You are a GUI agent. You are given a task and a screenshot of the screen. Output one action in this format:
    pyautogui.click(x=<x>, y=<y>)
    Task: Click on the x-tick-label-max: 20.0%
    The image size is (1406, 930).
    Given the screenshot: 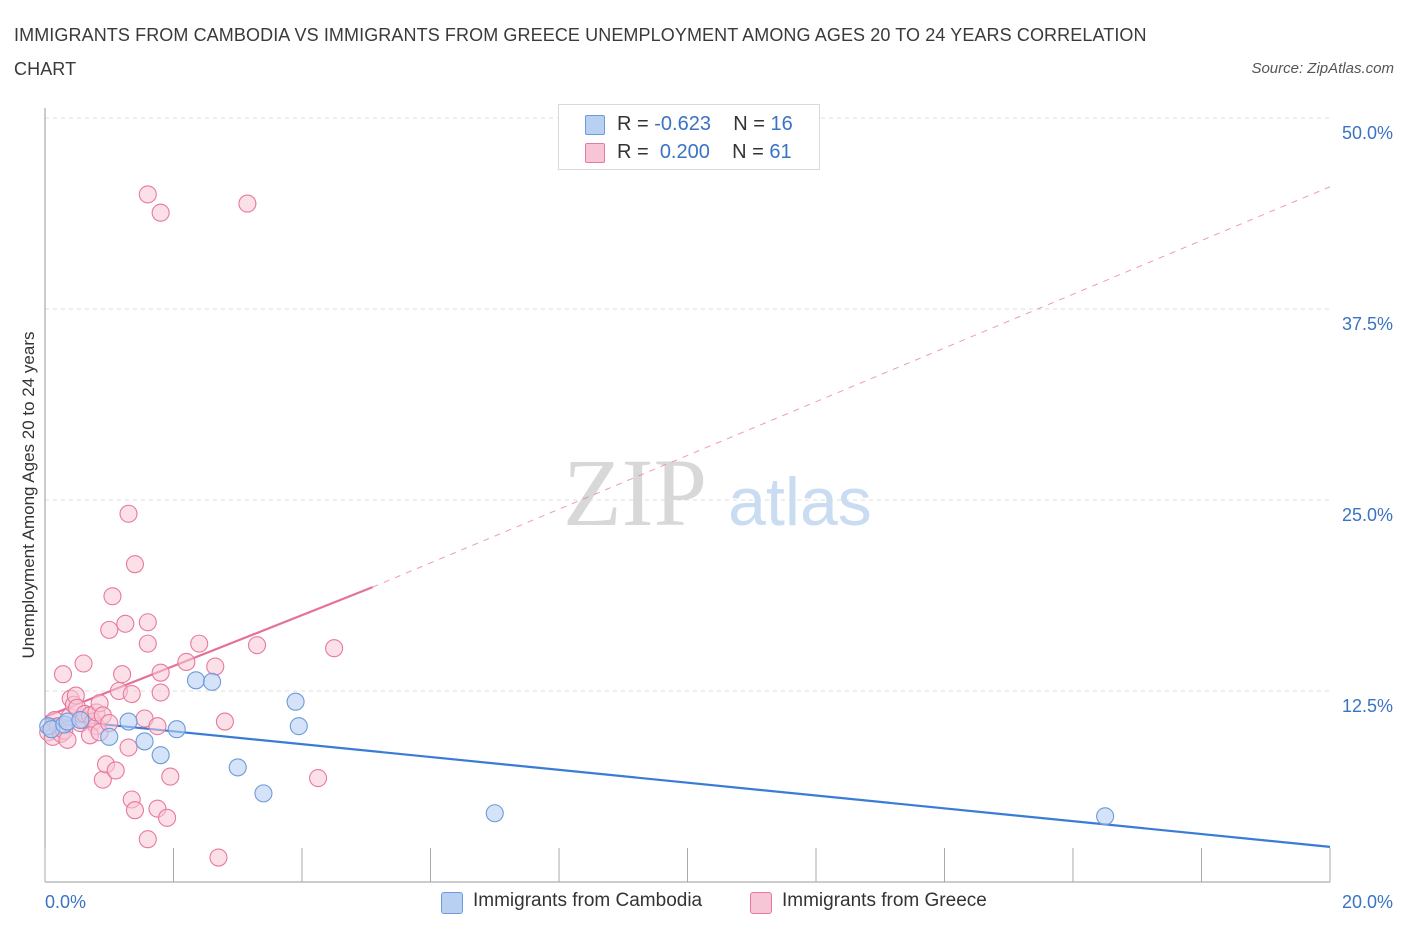 What is the action you would take?
    pyautogui.click(x=1367, y=902)
    